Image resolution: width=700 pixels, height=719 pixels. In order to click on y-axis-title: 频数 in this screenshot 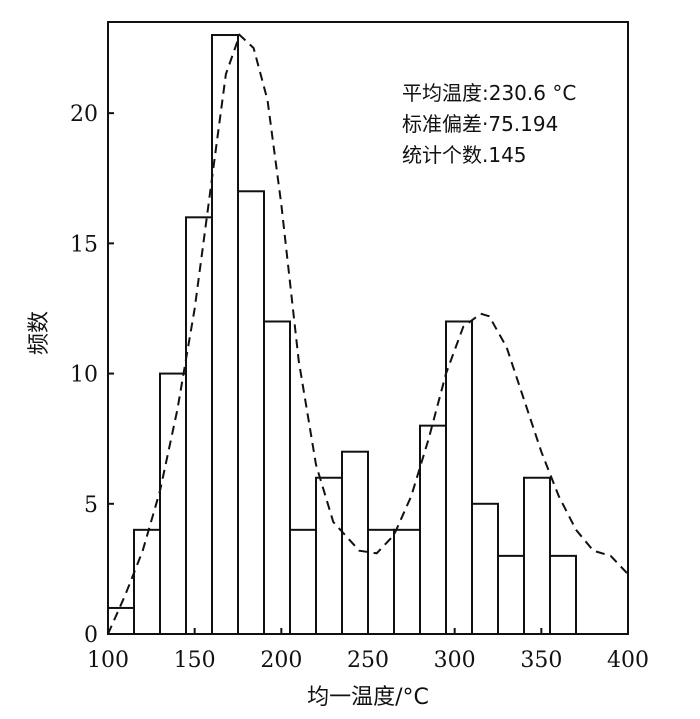, I will do `click(39, 333)`.